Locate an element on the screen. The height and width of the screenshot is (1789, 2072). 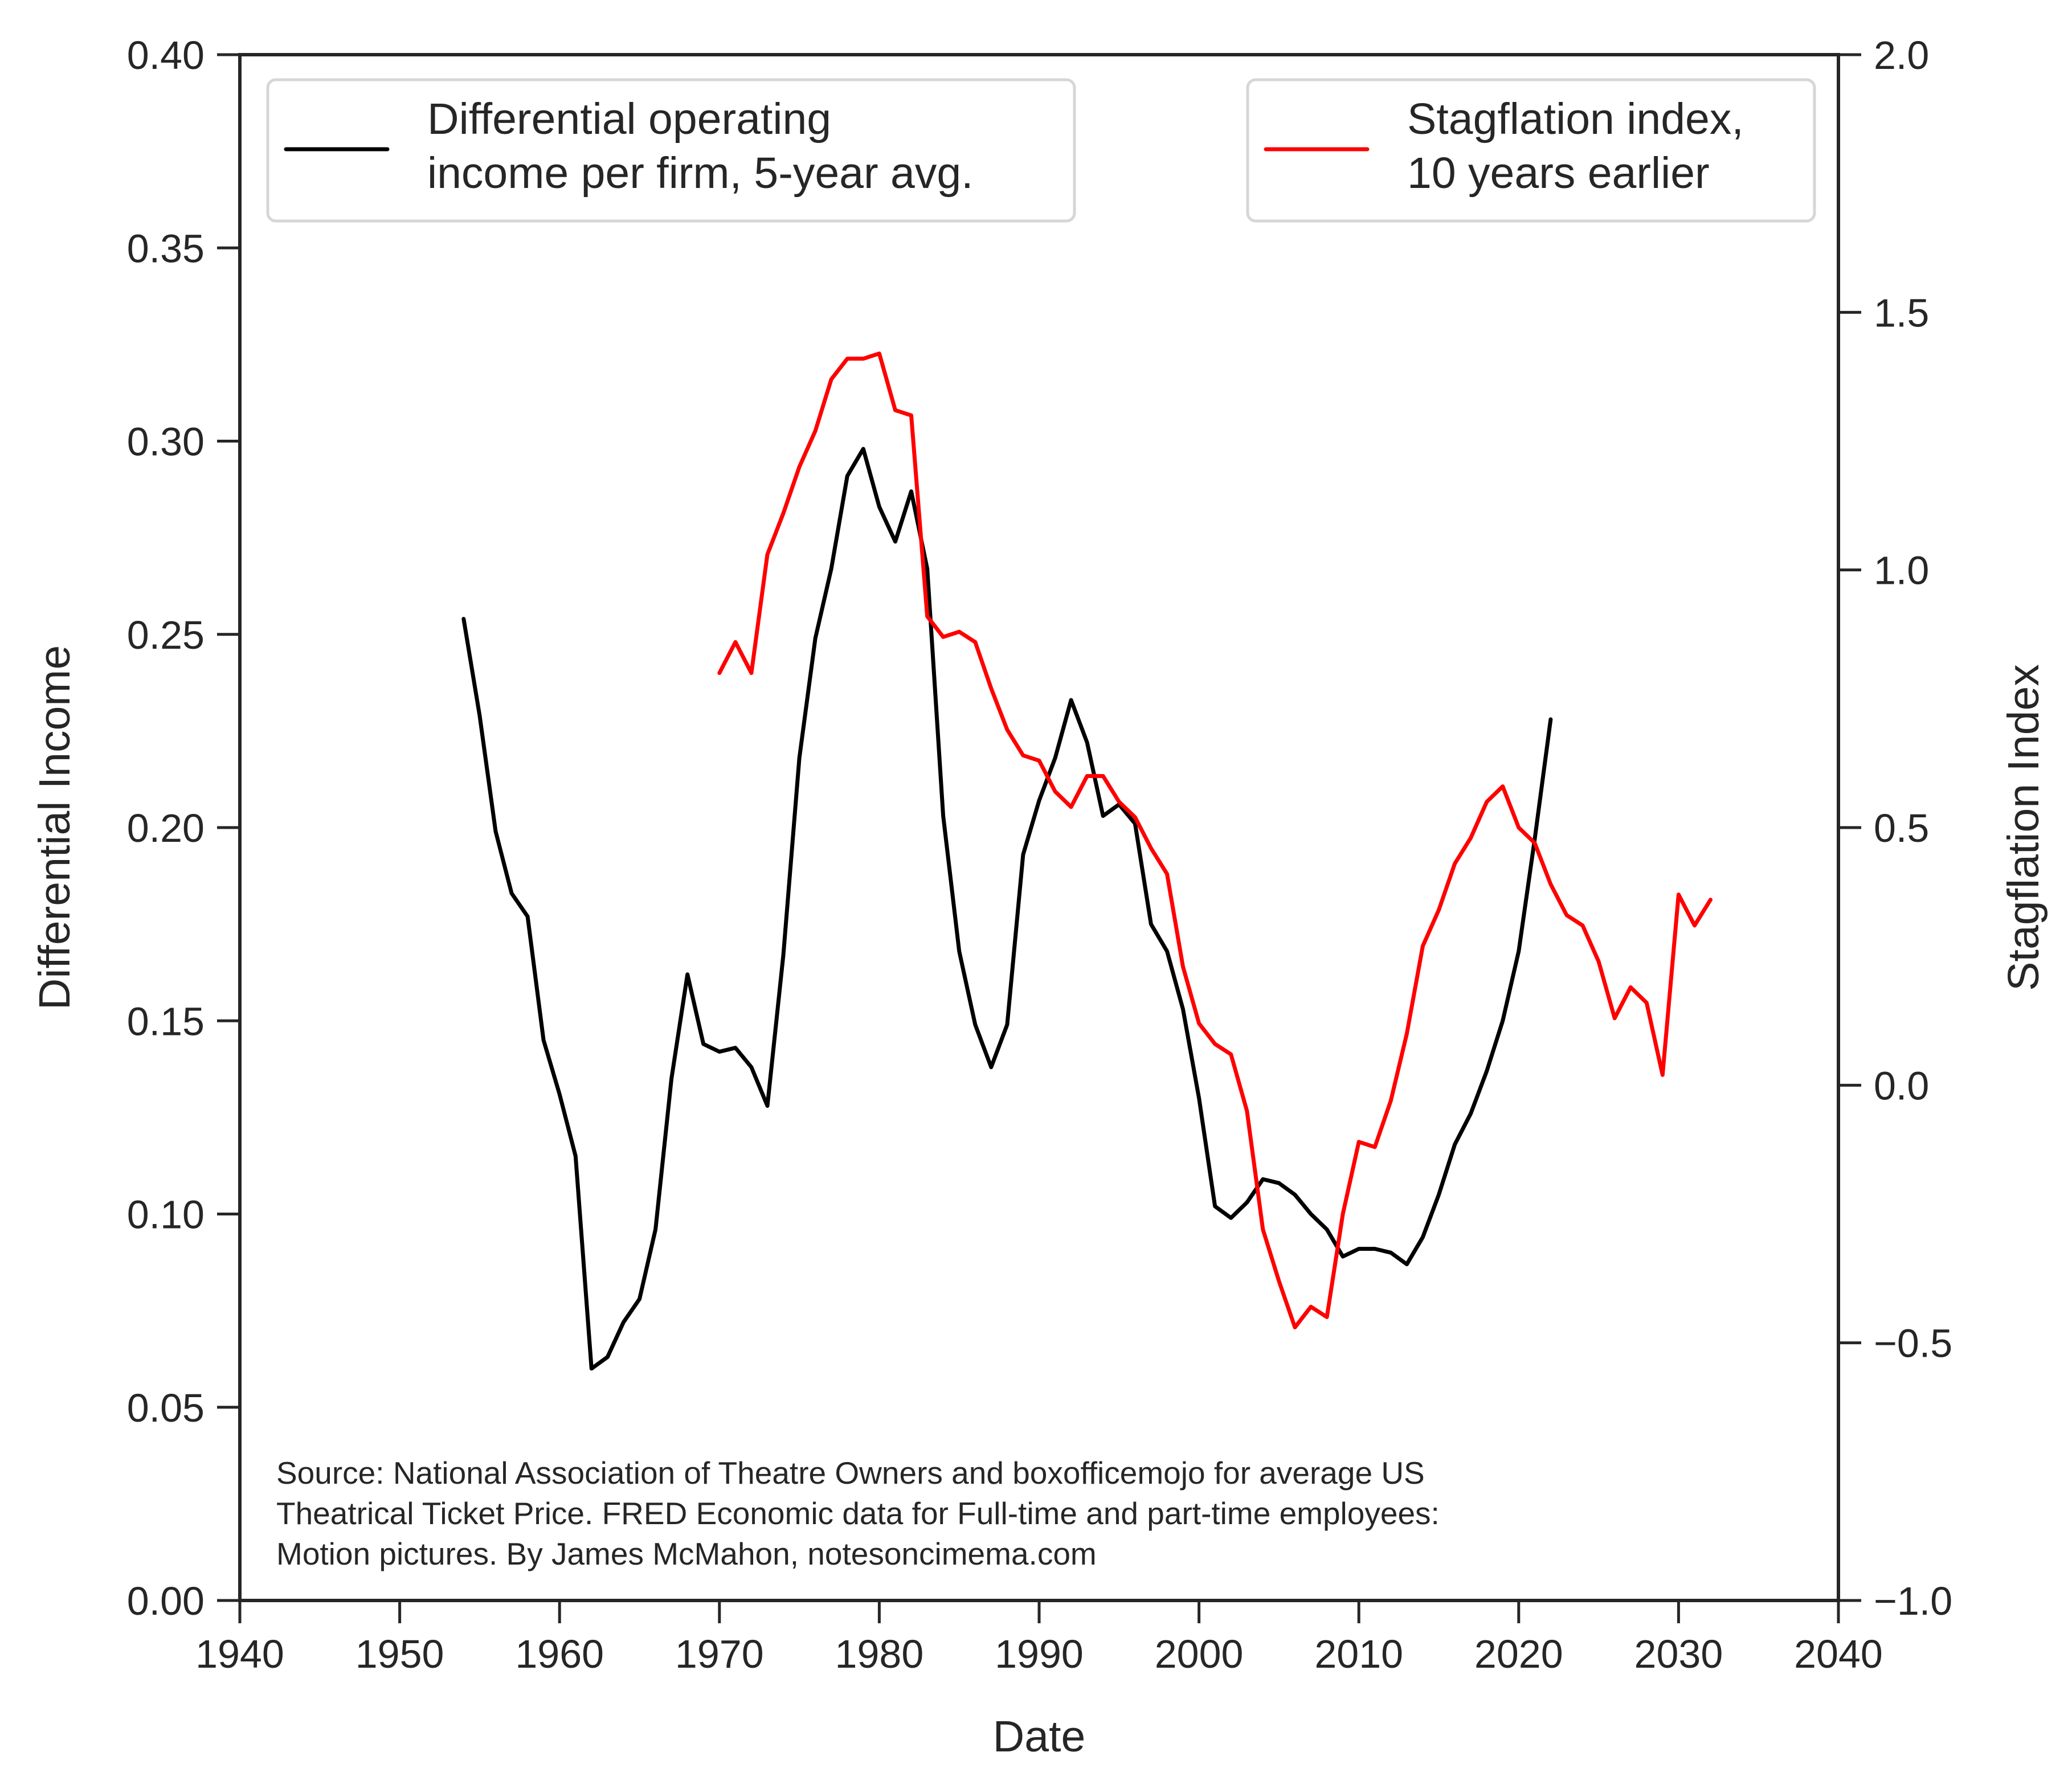
legend-left-line-1: Differential operating is located at coordinates (629, 119).